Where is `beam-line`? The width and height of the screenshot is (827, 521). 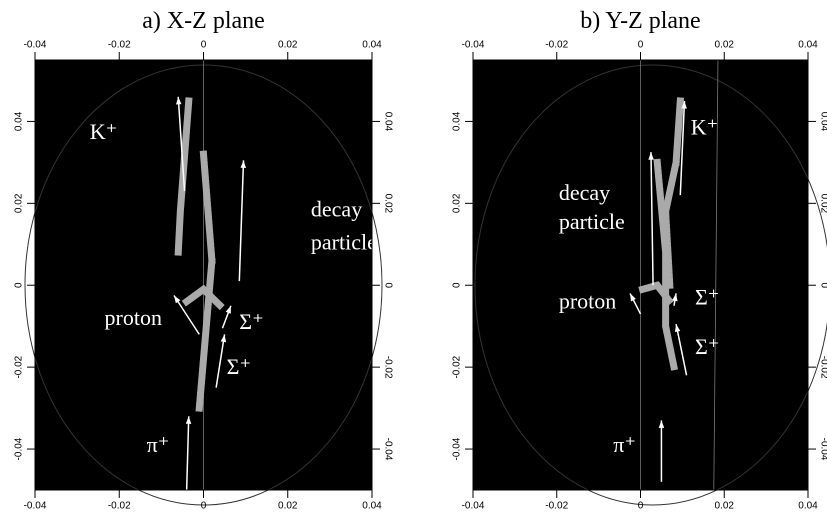 beam-line is located at coordinates (716, 275).